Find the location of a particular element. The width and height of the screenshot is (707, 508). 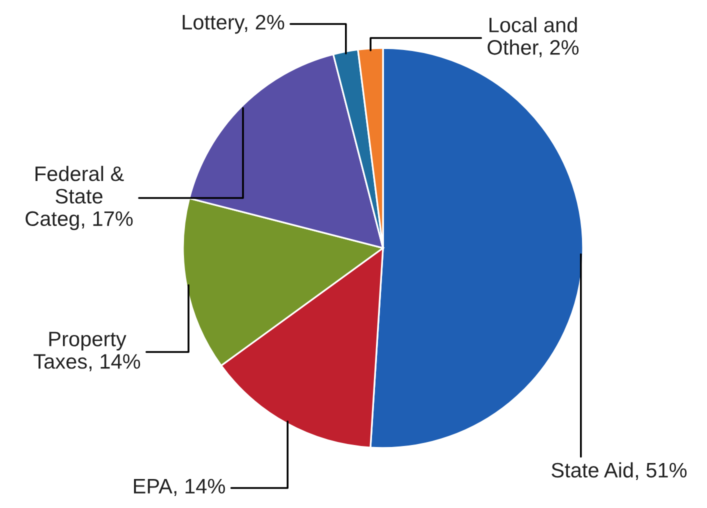

slice-label: State Aid, 51% is located at coordinates (619, 471).